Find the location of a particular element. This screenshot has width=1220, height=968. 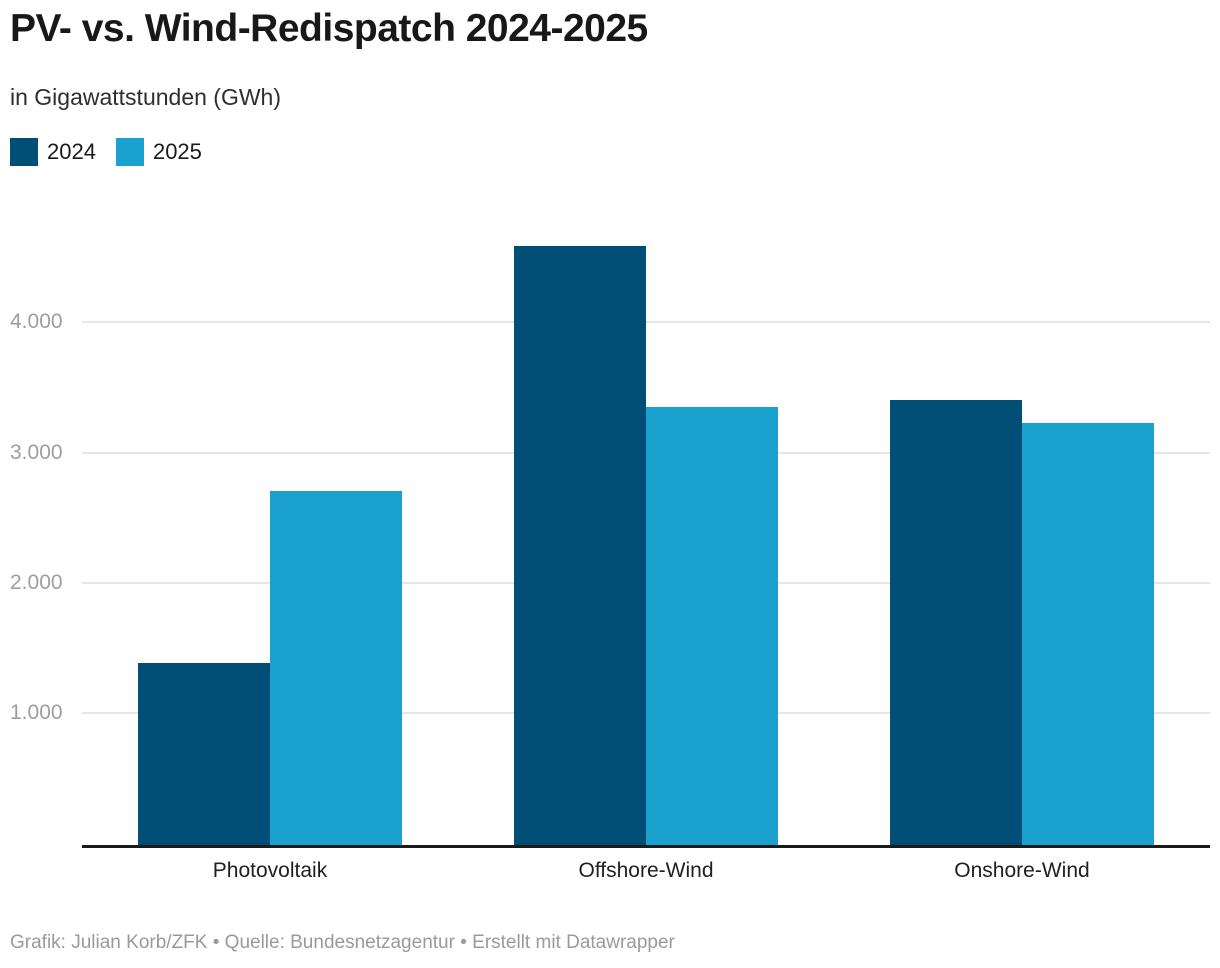

y-axis-tick-label: 3.000 is located at coordinates (36, 452).